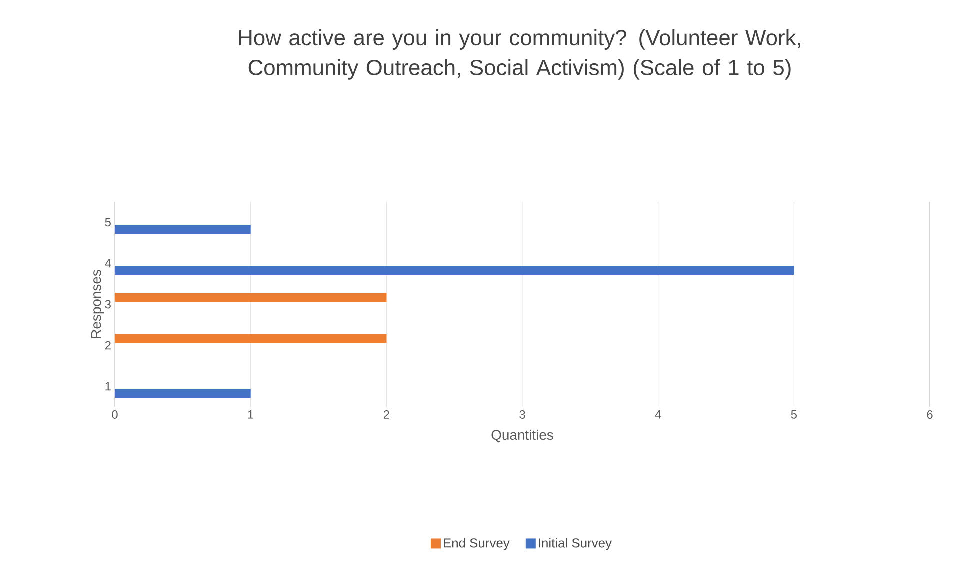 The width and height of the screenshot is (964, 581). I want to click on x-tick-label: 2, so click(387, 414).